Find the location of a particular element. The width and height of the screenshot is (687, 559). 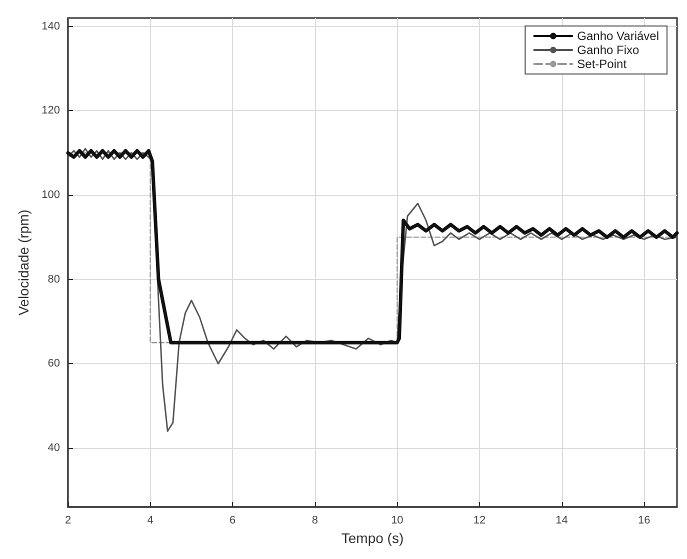

x-tick-label: 2 is located at coordinates (68, 520).